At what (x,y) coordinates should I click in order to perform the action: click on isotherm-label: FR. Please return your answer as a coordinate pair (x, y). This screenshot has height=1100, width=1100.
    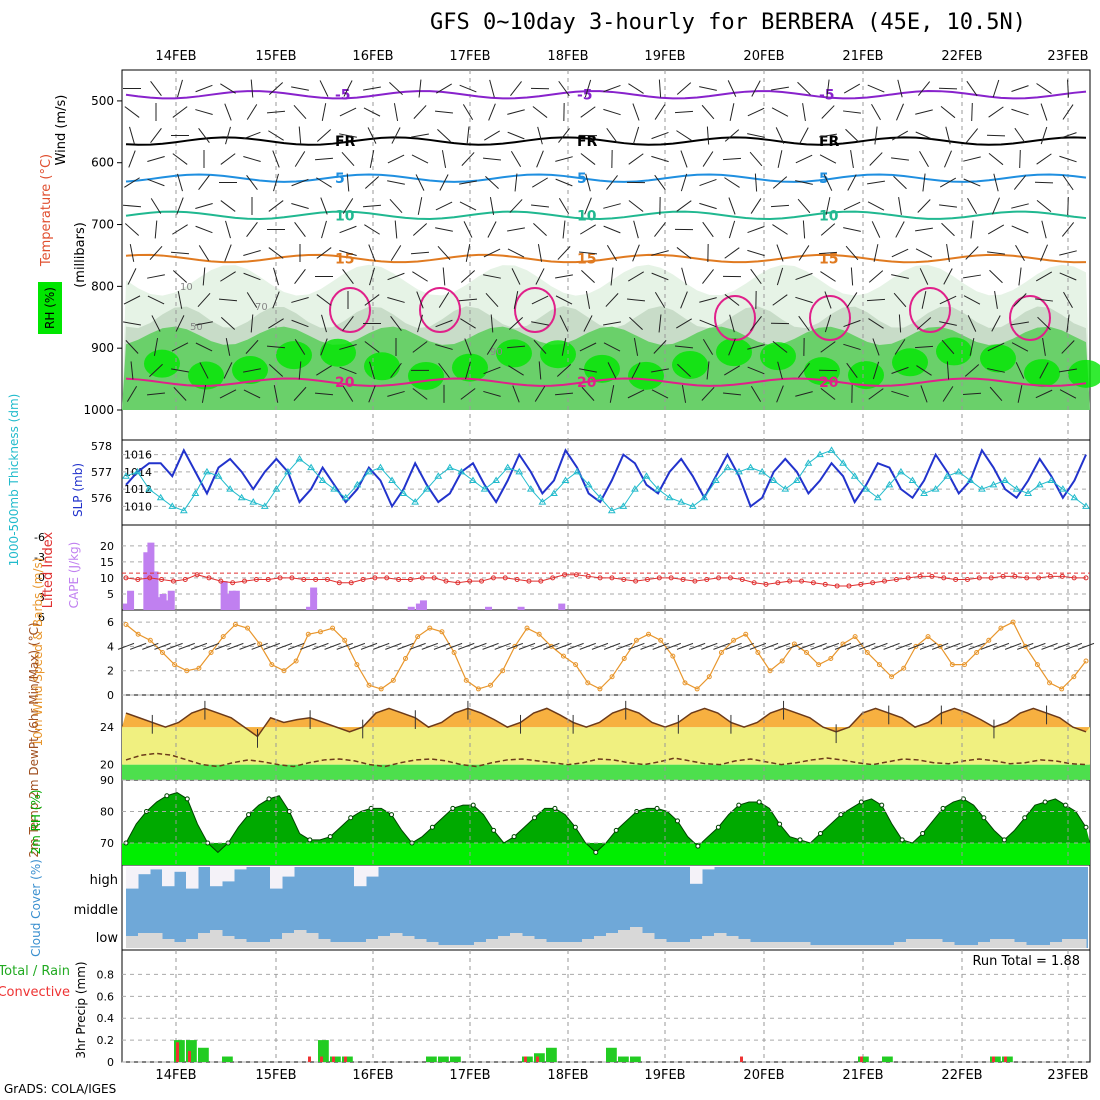
    Looking at the image, I should click on (345, 142).